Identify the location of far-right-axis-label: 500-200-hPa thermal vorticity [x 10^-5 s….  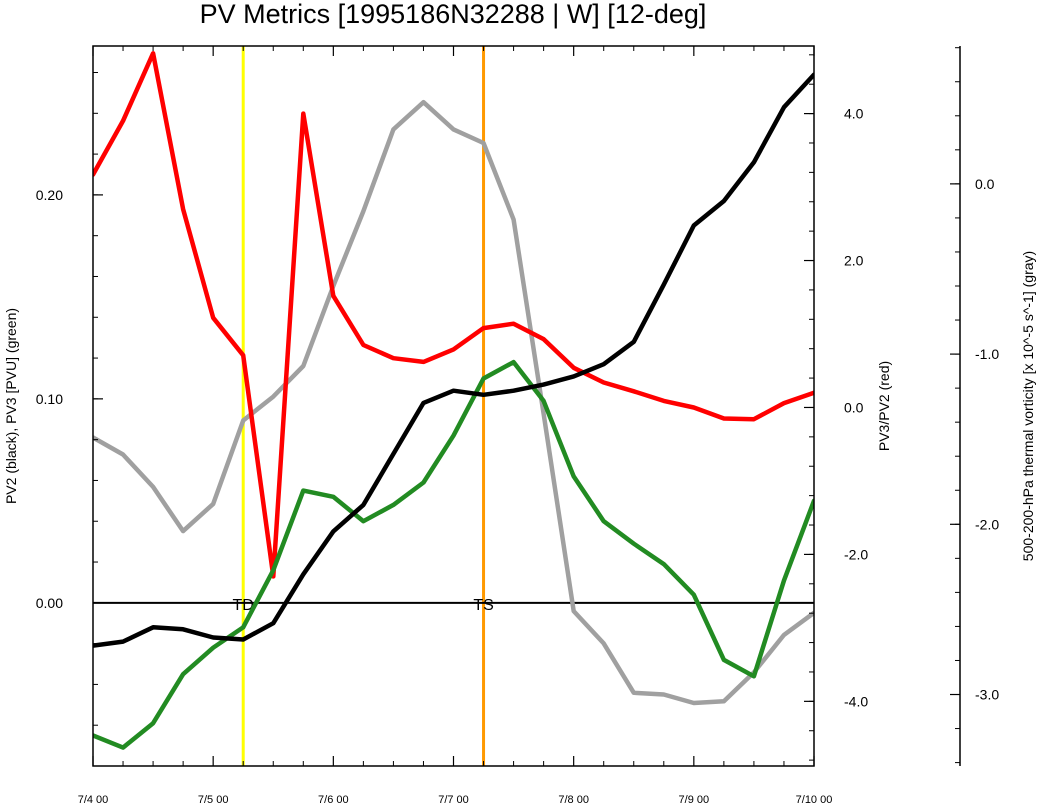
(1028, 406).